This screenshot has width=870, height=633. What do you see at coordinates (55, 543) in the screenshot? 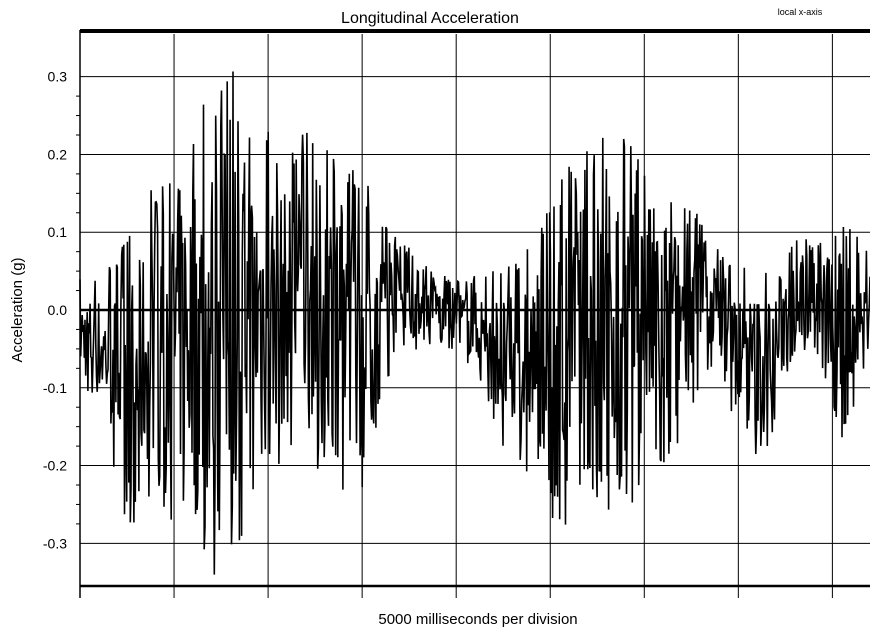
I see `y-tick-label: -0.3` at bounding box center [55, 543].